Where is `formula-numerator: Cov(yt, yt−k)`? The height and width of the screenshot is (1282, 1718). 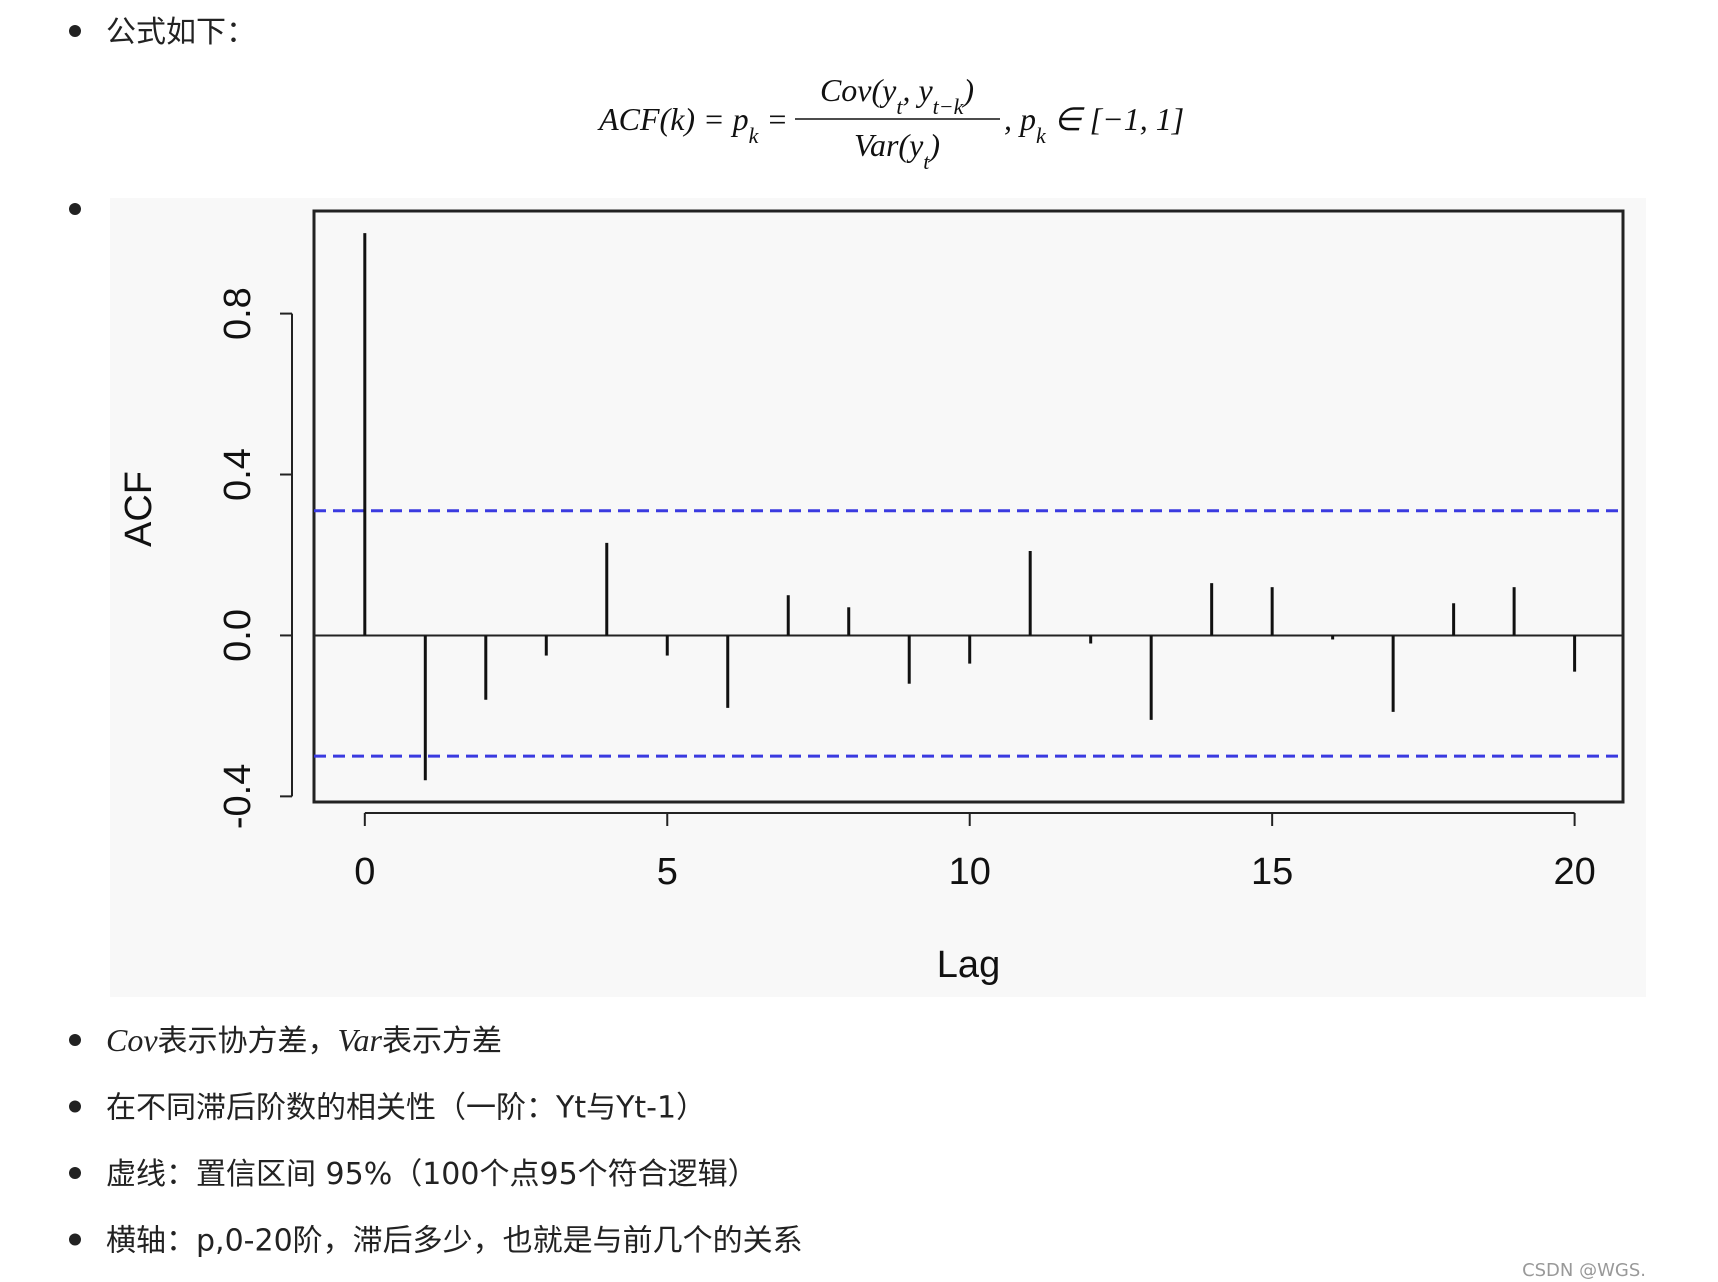
formula-numerator: Cov(yt, yt−k) is located at coordinates (897, 95).